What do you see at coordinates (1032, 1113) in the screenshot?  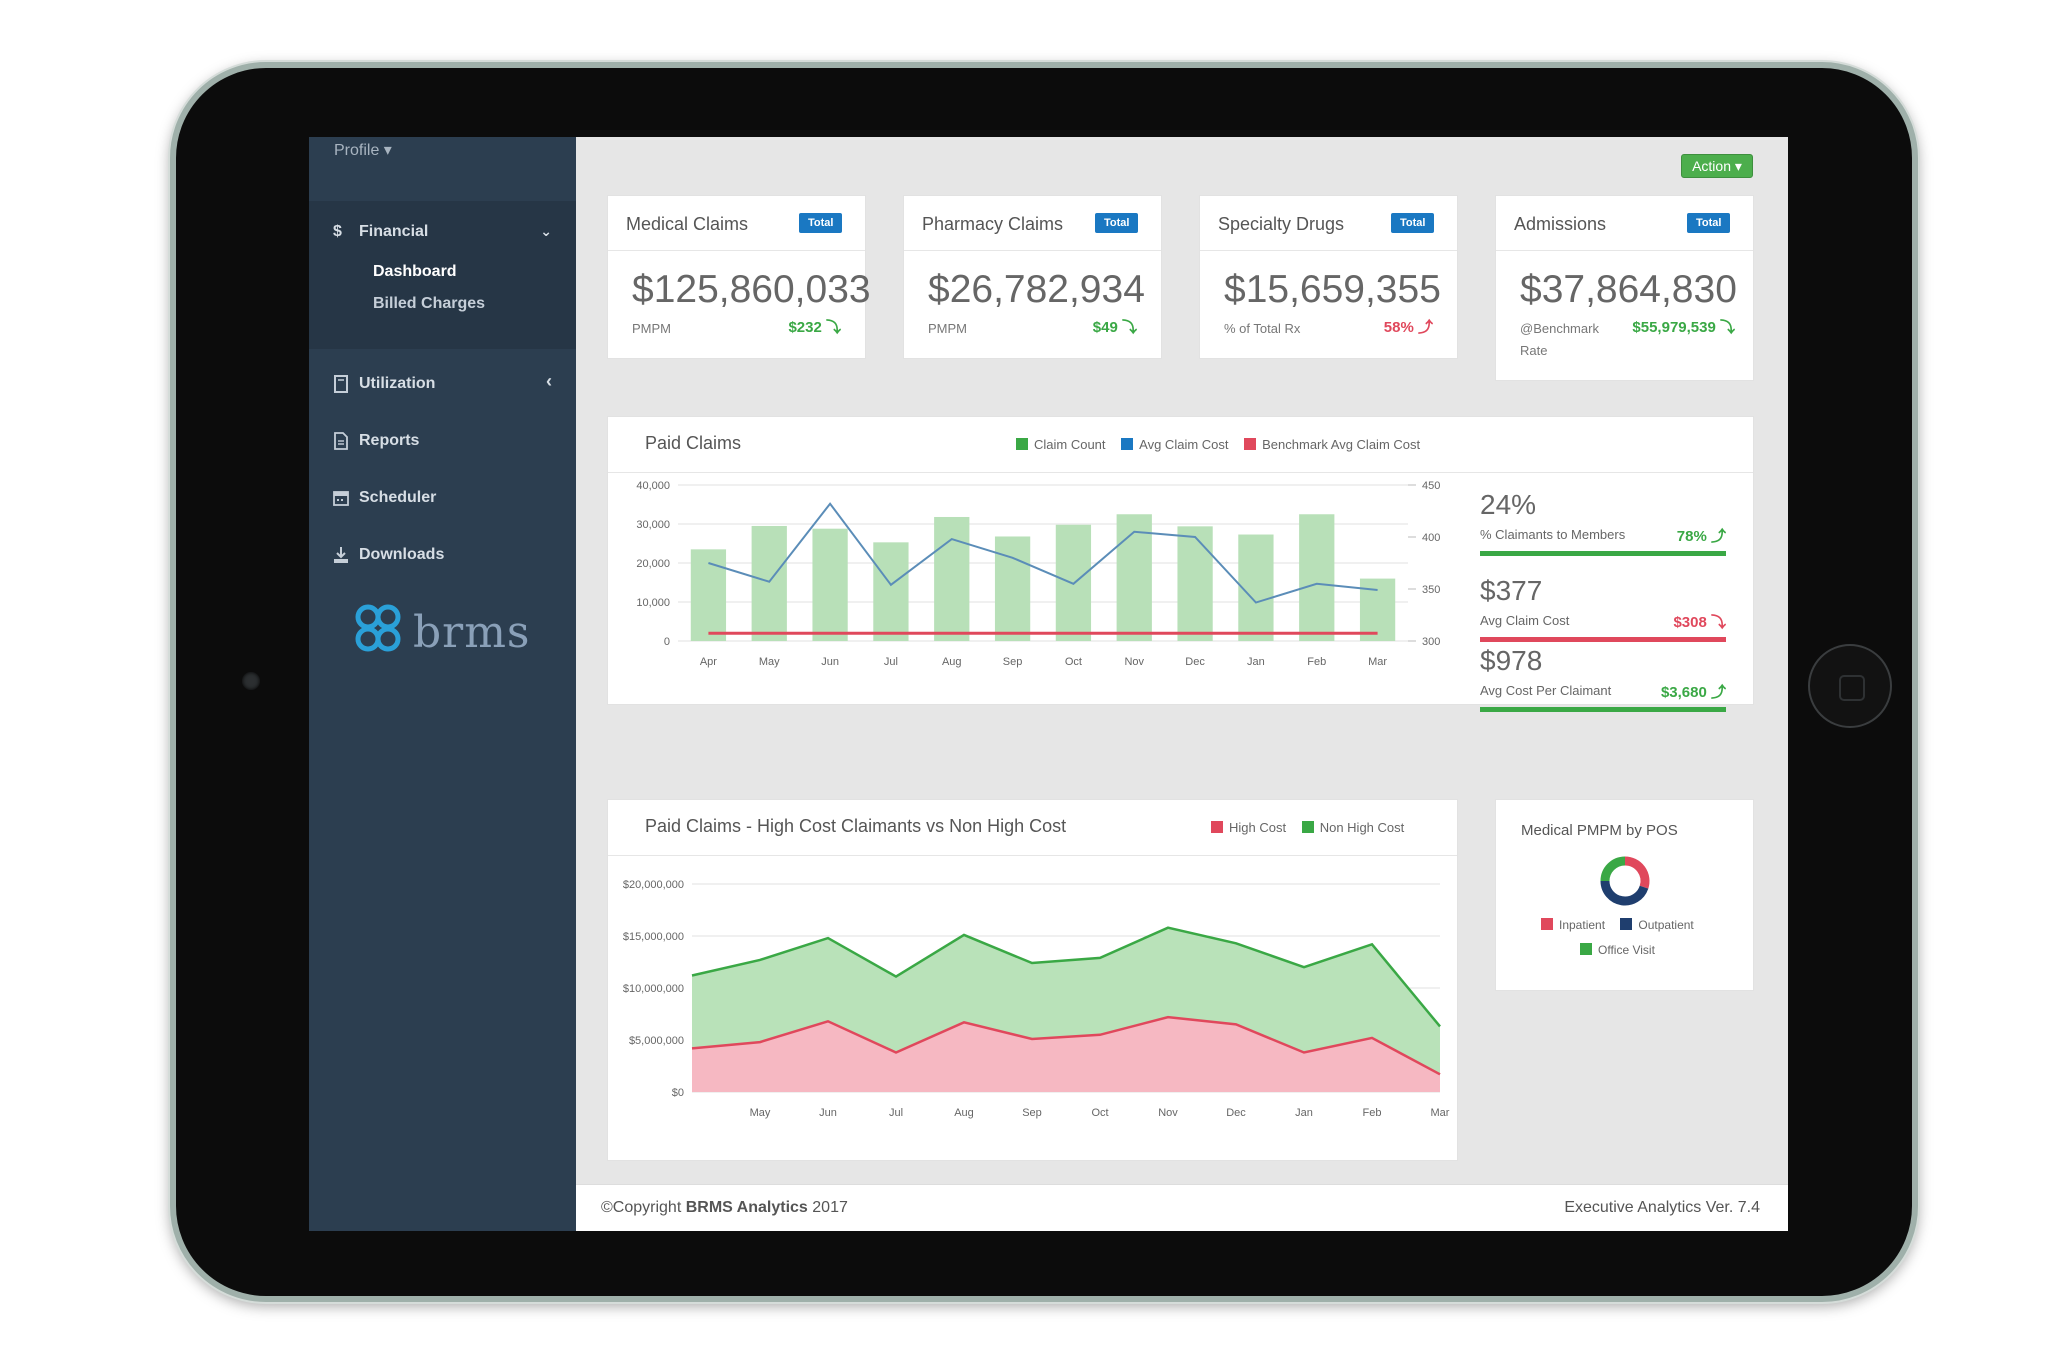 I see `x-tick-label: Sep` at bounding box center [1032, 1113].